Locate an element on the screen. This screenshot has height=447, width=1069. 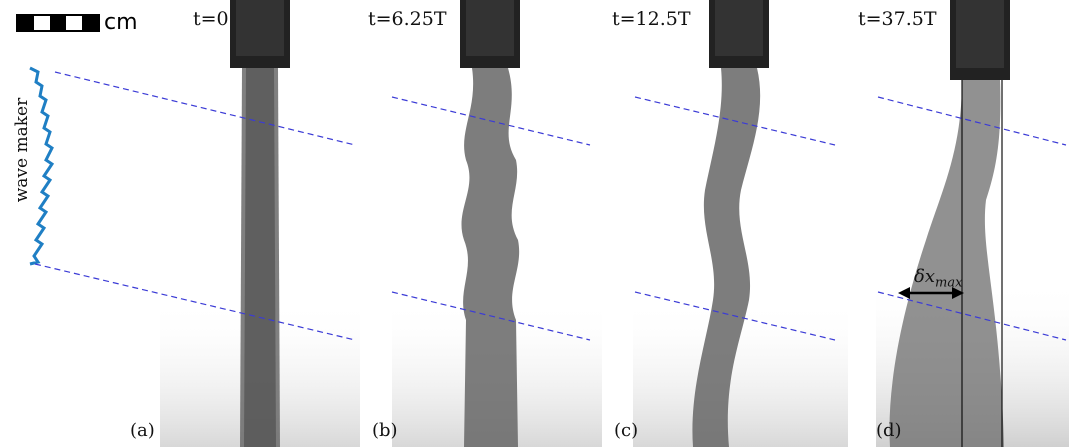
wave-maker-label: wave maker is located at coordinates (22, 150).